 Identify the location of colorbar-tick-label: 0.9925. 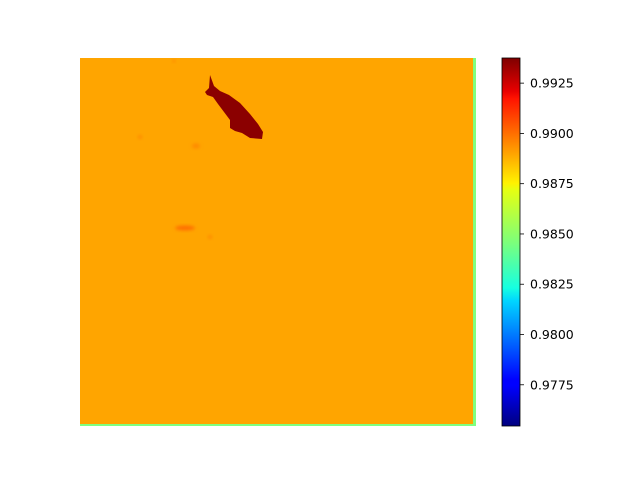
(552, 83).